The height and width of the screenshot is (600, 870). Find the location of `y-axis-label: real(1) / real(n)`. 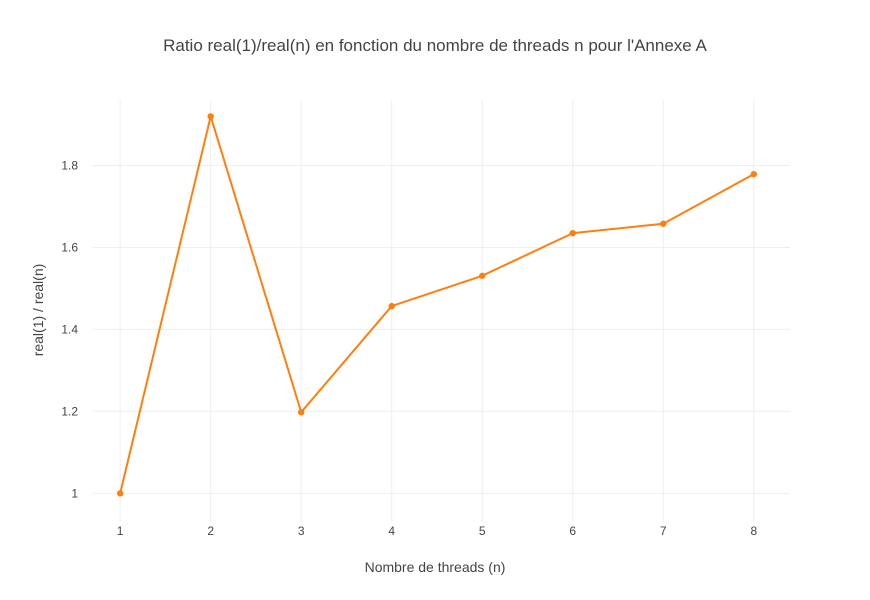

y-axis-label: real(1) / real(n) is located at coordinates (38, 310).